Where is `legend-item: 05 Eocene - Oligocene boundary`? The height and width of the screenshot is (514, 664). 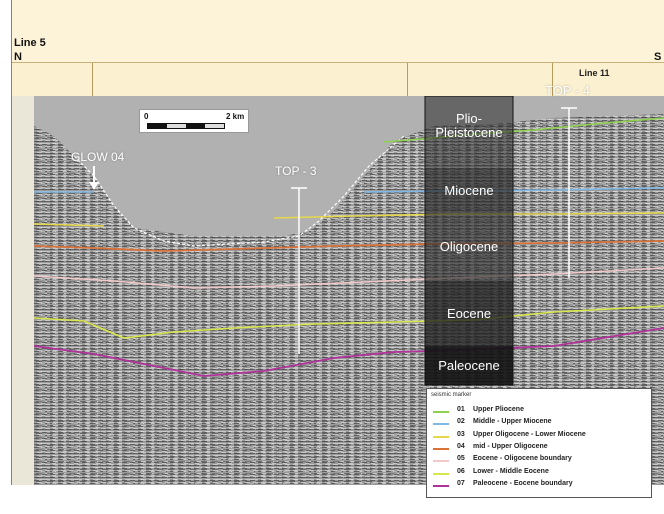 legend-item: 05 Eocene - Oligocene boundary is located at coordinates (541, 460).